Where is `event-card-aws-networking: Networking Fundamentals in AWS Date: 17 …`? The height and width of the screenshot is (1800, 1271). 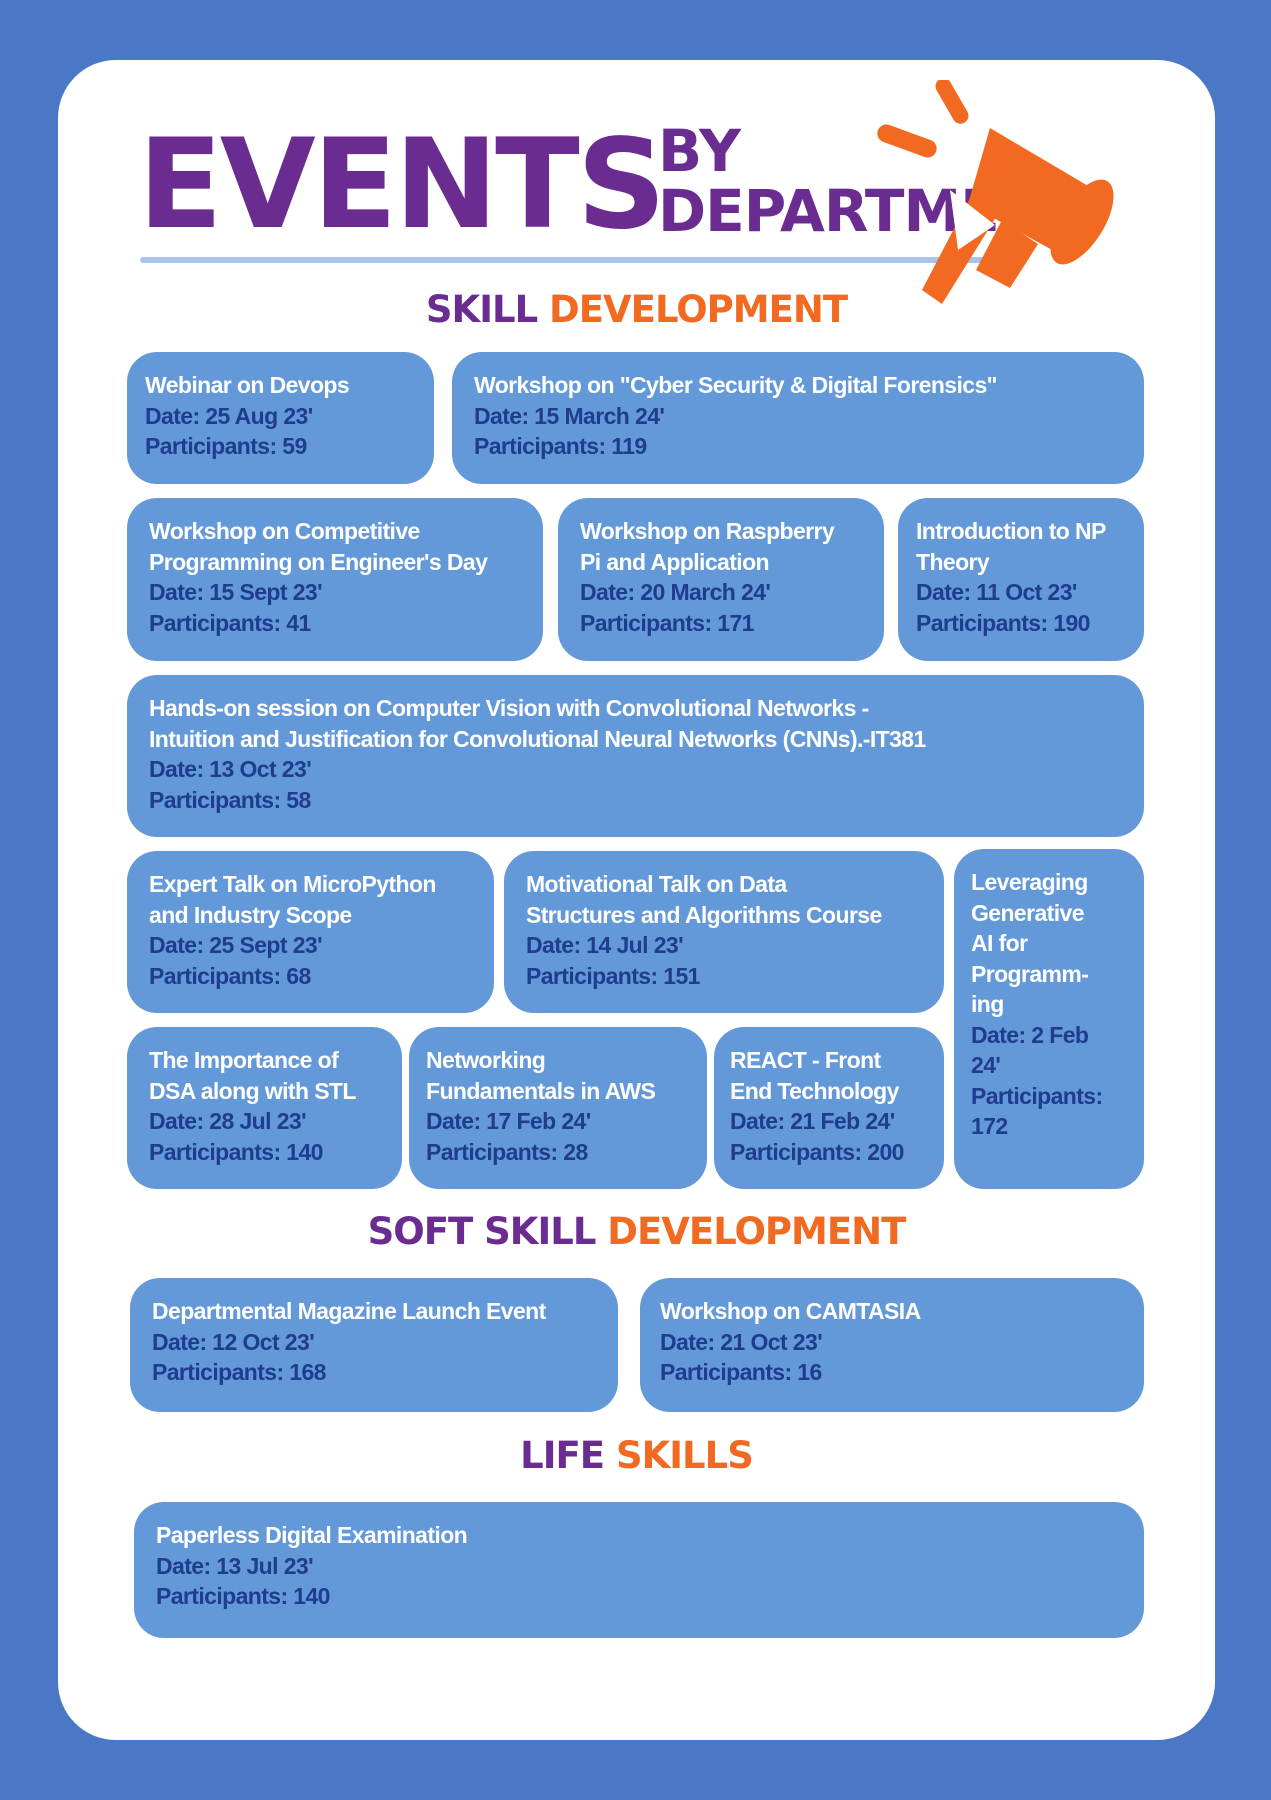 event-card-aws-networking: Networking Fundamentals in AWS Date: 17 … is located at coordinates (558, 1108).